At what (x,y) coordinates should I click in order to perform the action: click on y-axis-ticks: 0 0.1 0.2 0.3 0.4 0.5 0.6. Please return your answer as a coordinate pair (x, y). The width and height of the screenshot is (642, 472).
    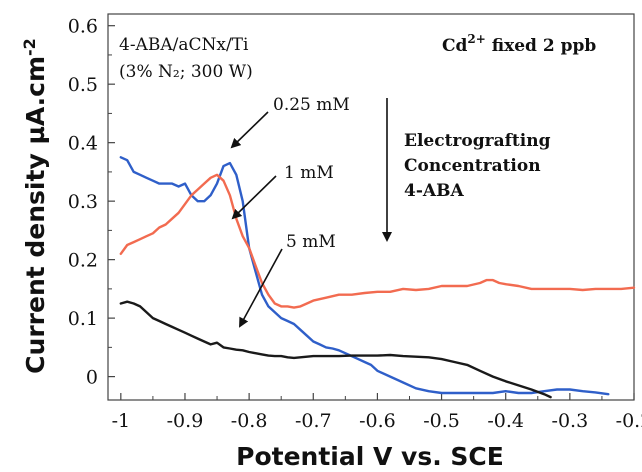
    Looking at the image, I should click on (91, 202).